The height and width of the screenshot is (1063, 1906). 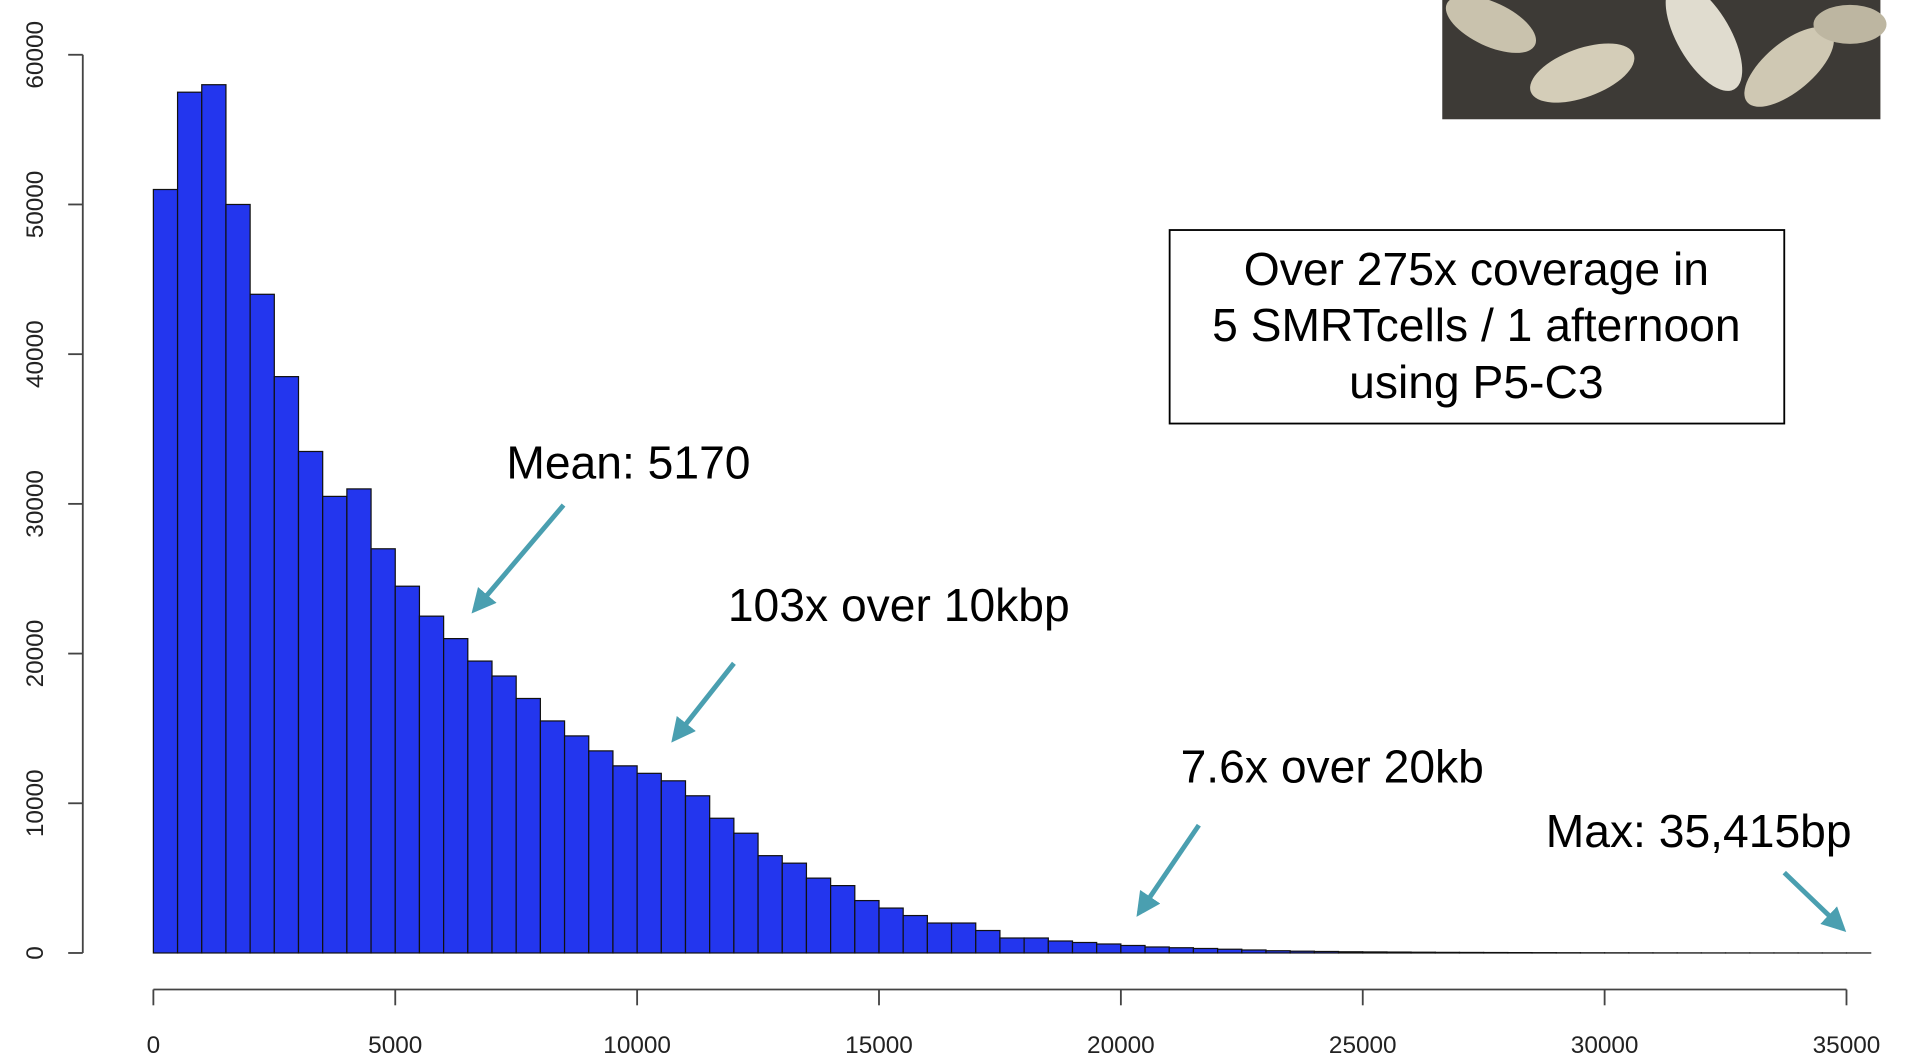 I want to click on x-tick-label: 10000, so click(x=637, y=1045).